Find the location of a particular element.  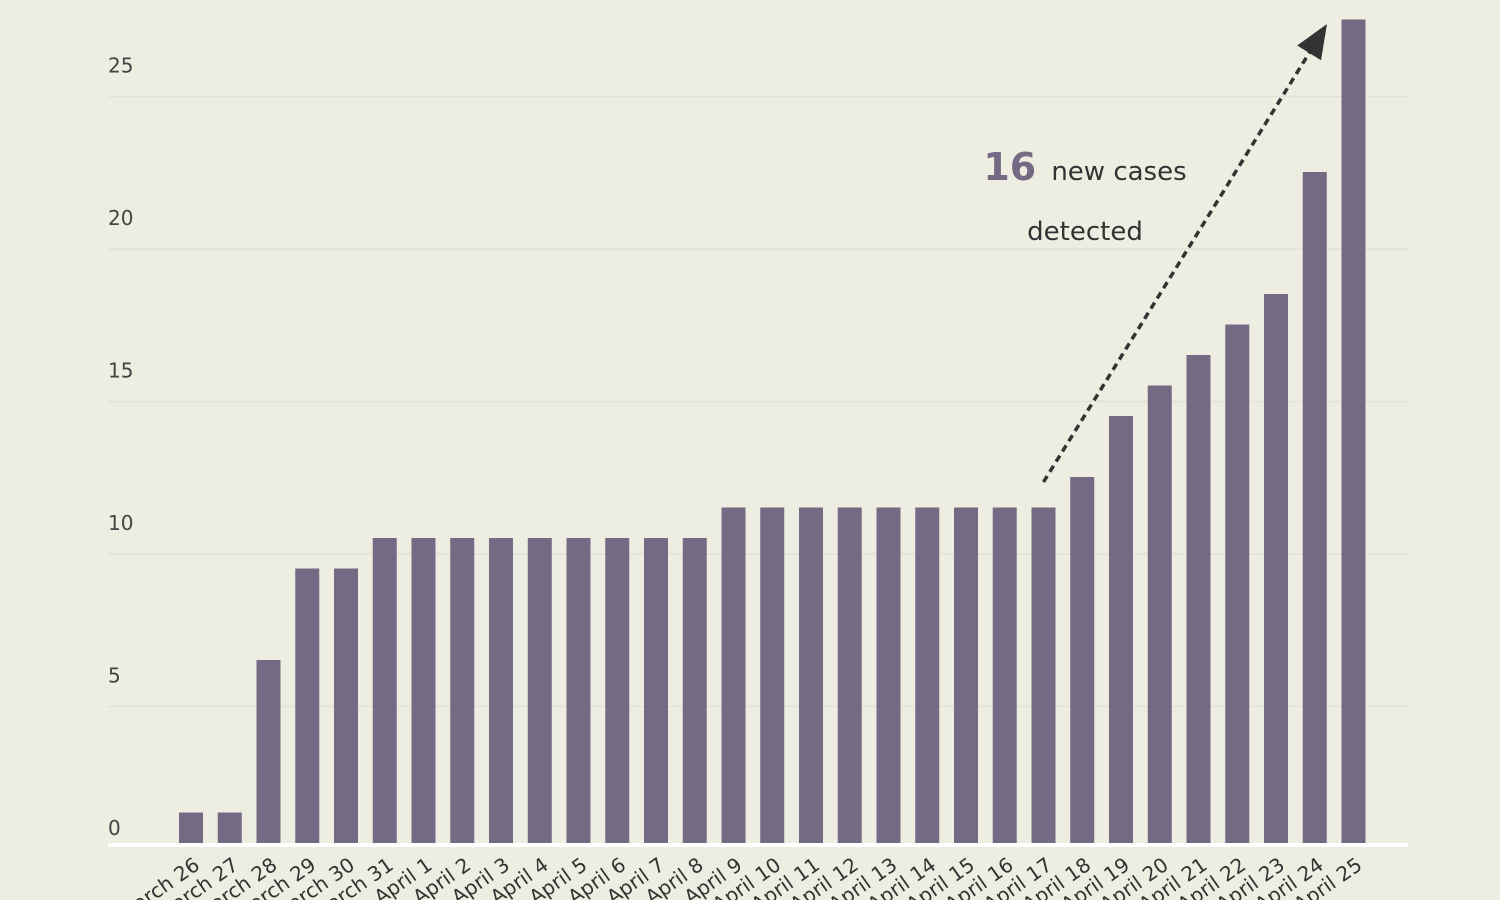

annotation-label-line1: 16 new cases is located at coordinates (1084, 167).